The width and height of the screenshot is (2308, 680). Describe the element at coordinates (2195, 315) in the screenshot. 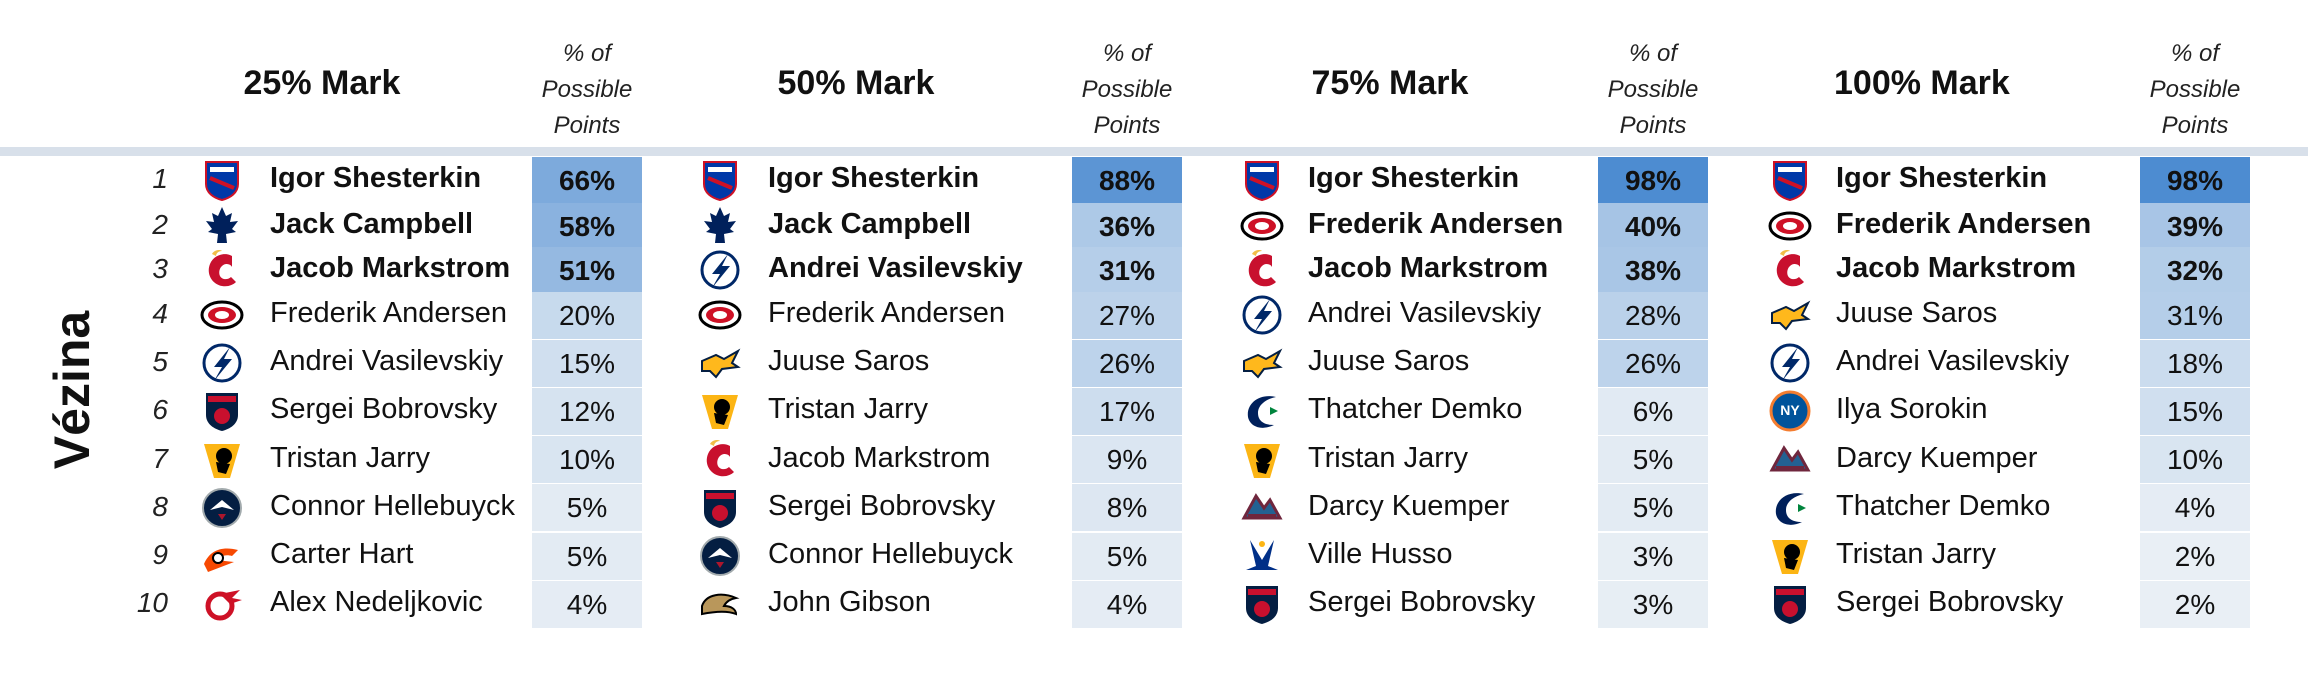

I see `pct-cell: 31%` at that location.